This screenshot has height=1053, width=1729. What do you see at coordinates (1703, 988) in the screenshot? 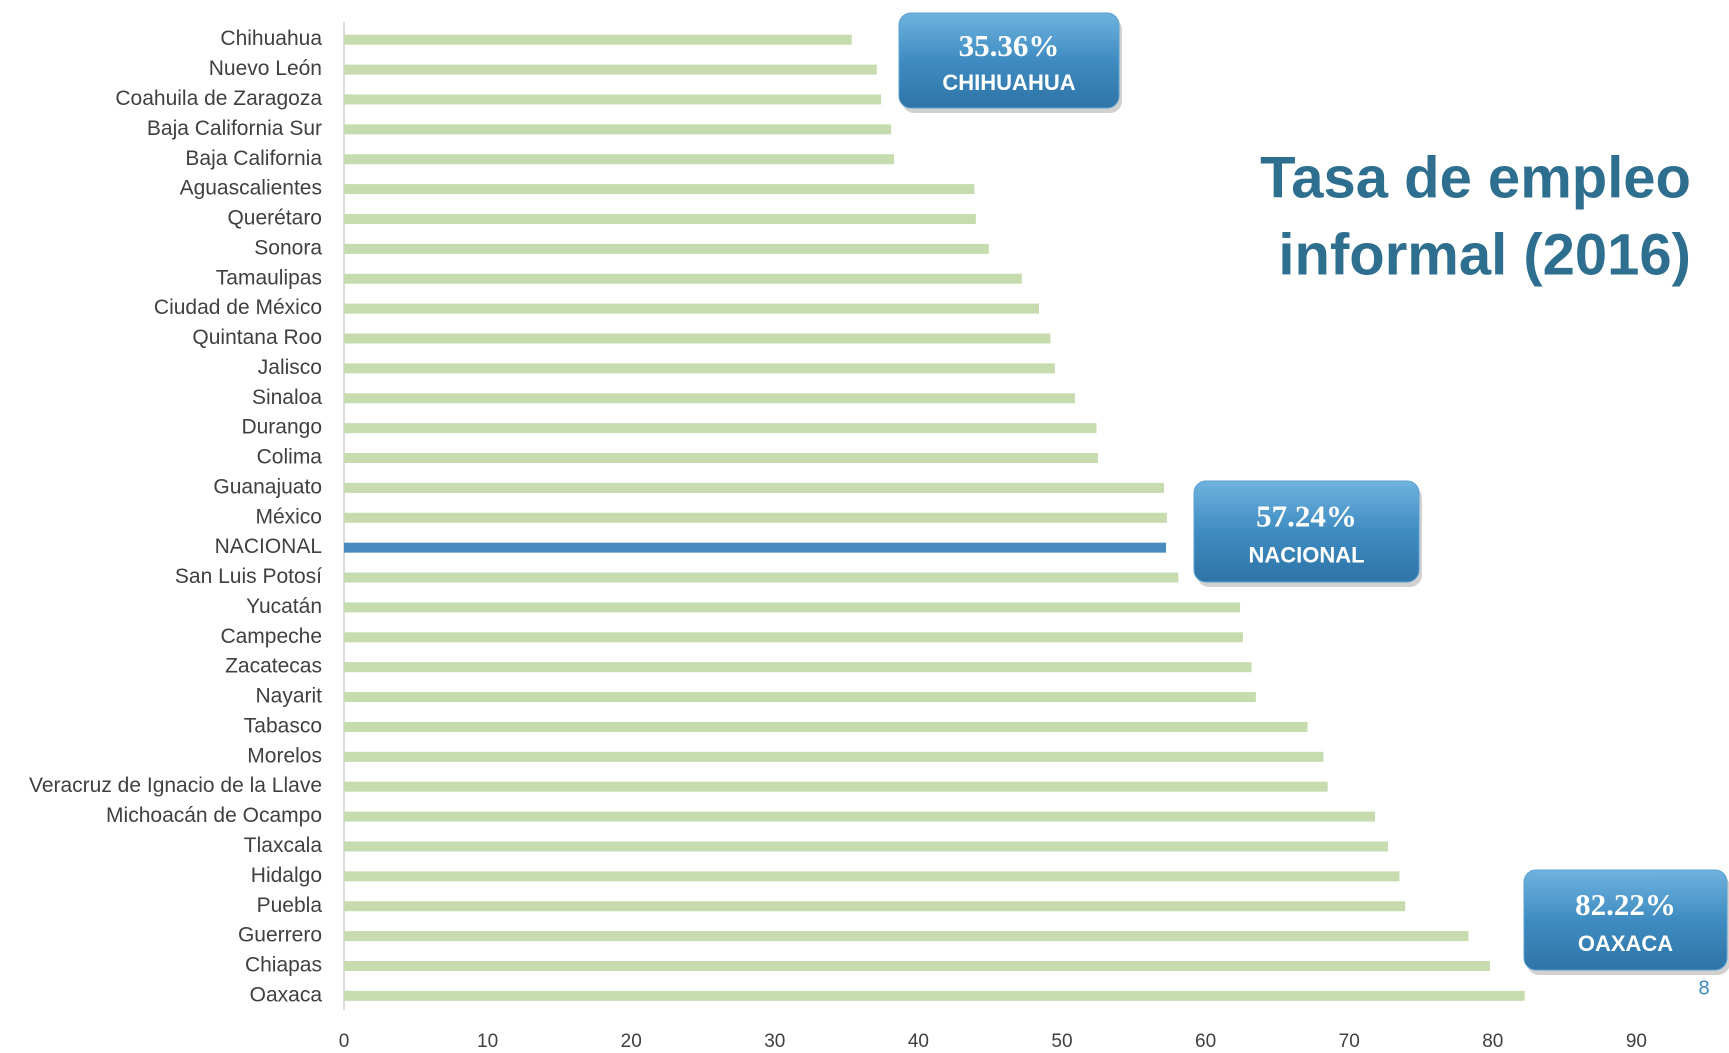
I see `page-number: 8` at bounding box center [1703, 988].